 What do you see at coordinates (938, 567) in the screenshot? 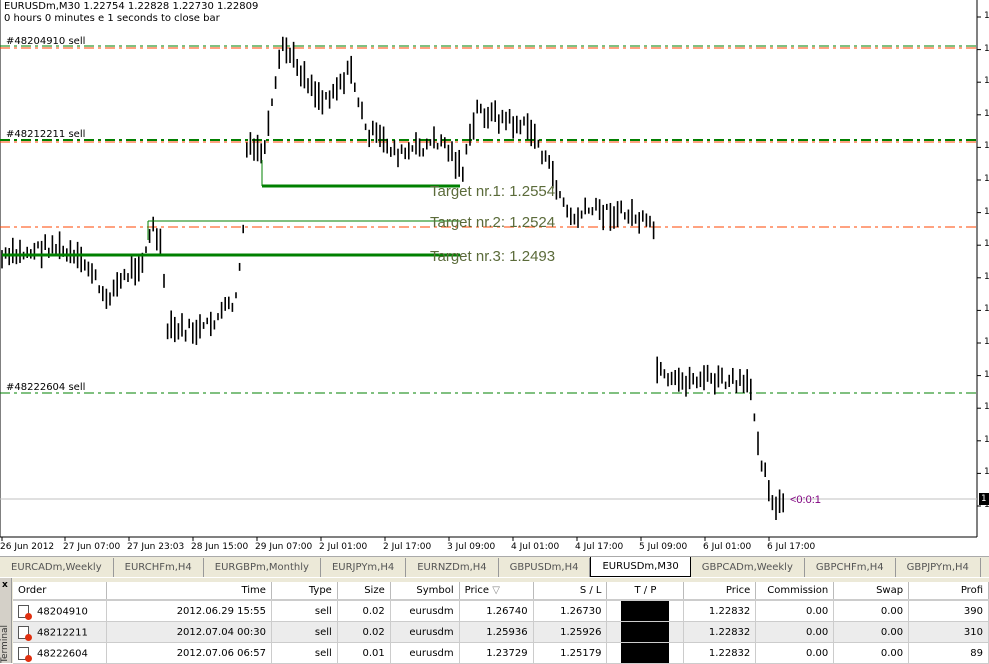
I see `chart-tab: GBPJPYm,H4` at bounding box center [938, 567].